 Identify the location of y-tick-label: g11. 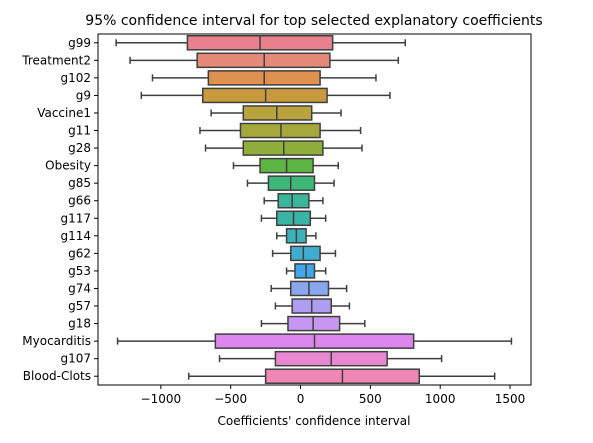
(79, 131).